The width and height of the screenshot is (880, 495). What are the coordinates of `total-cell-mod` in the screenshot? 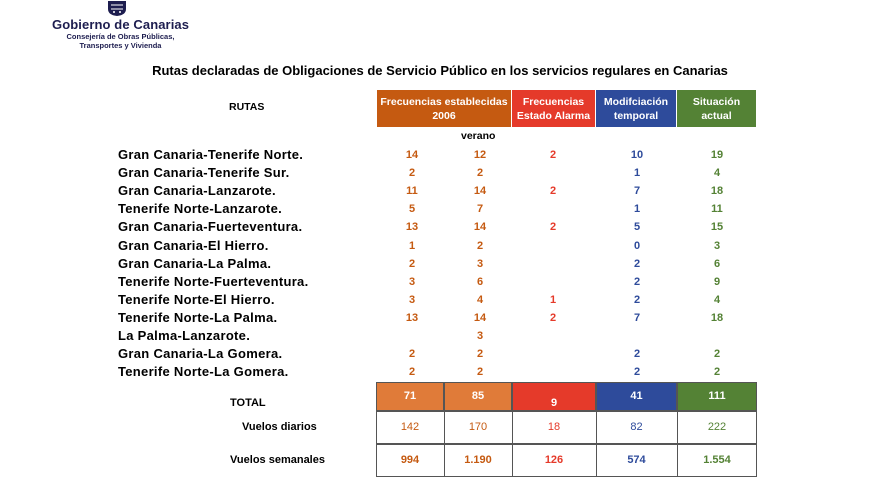 It's located at (636, 396).